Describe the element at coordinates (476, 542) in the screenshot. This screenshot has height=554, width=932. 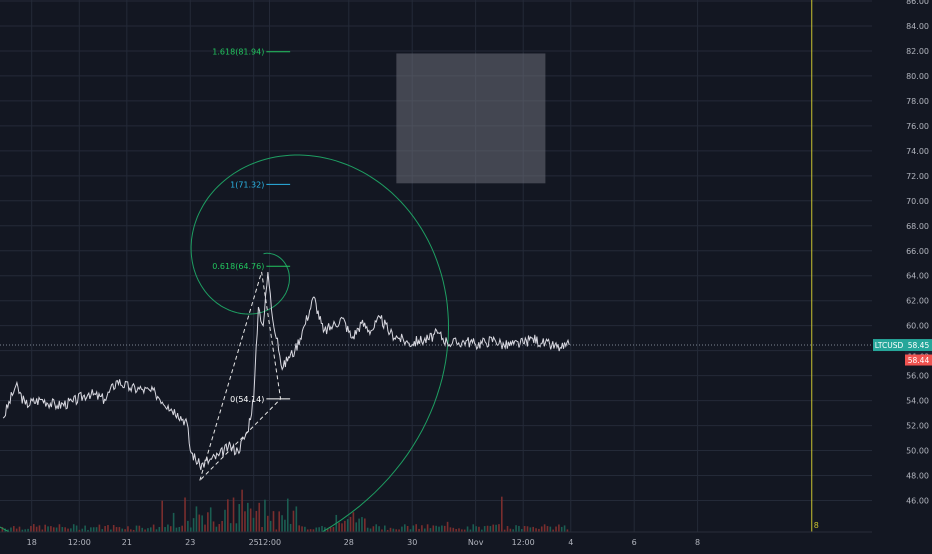
I see `time-axis-tick: Nov` at that location.